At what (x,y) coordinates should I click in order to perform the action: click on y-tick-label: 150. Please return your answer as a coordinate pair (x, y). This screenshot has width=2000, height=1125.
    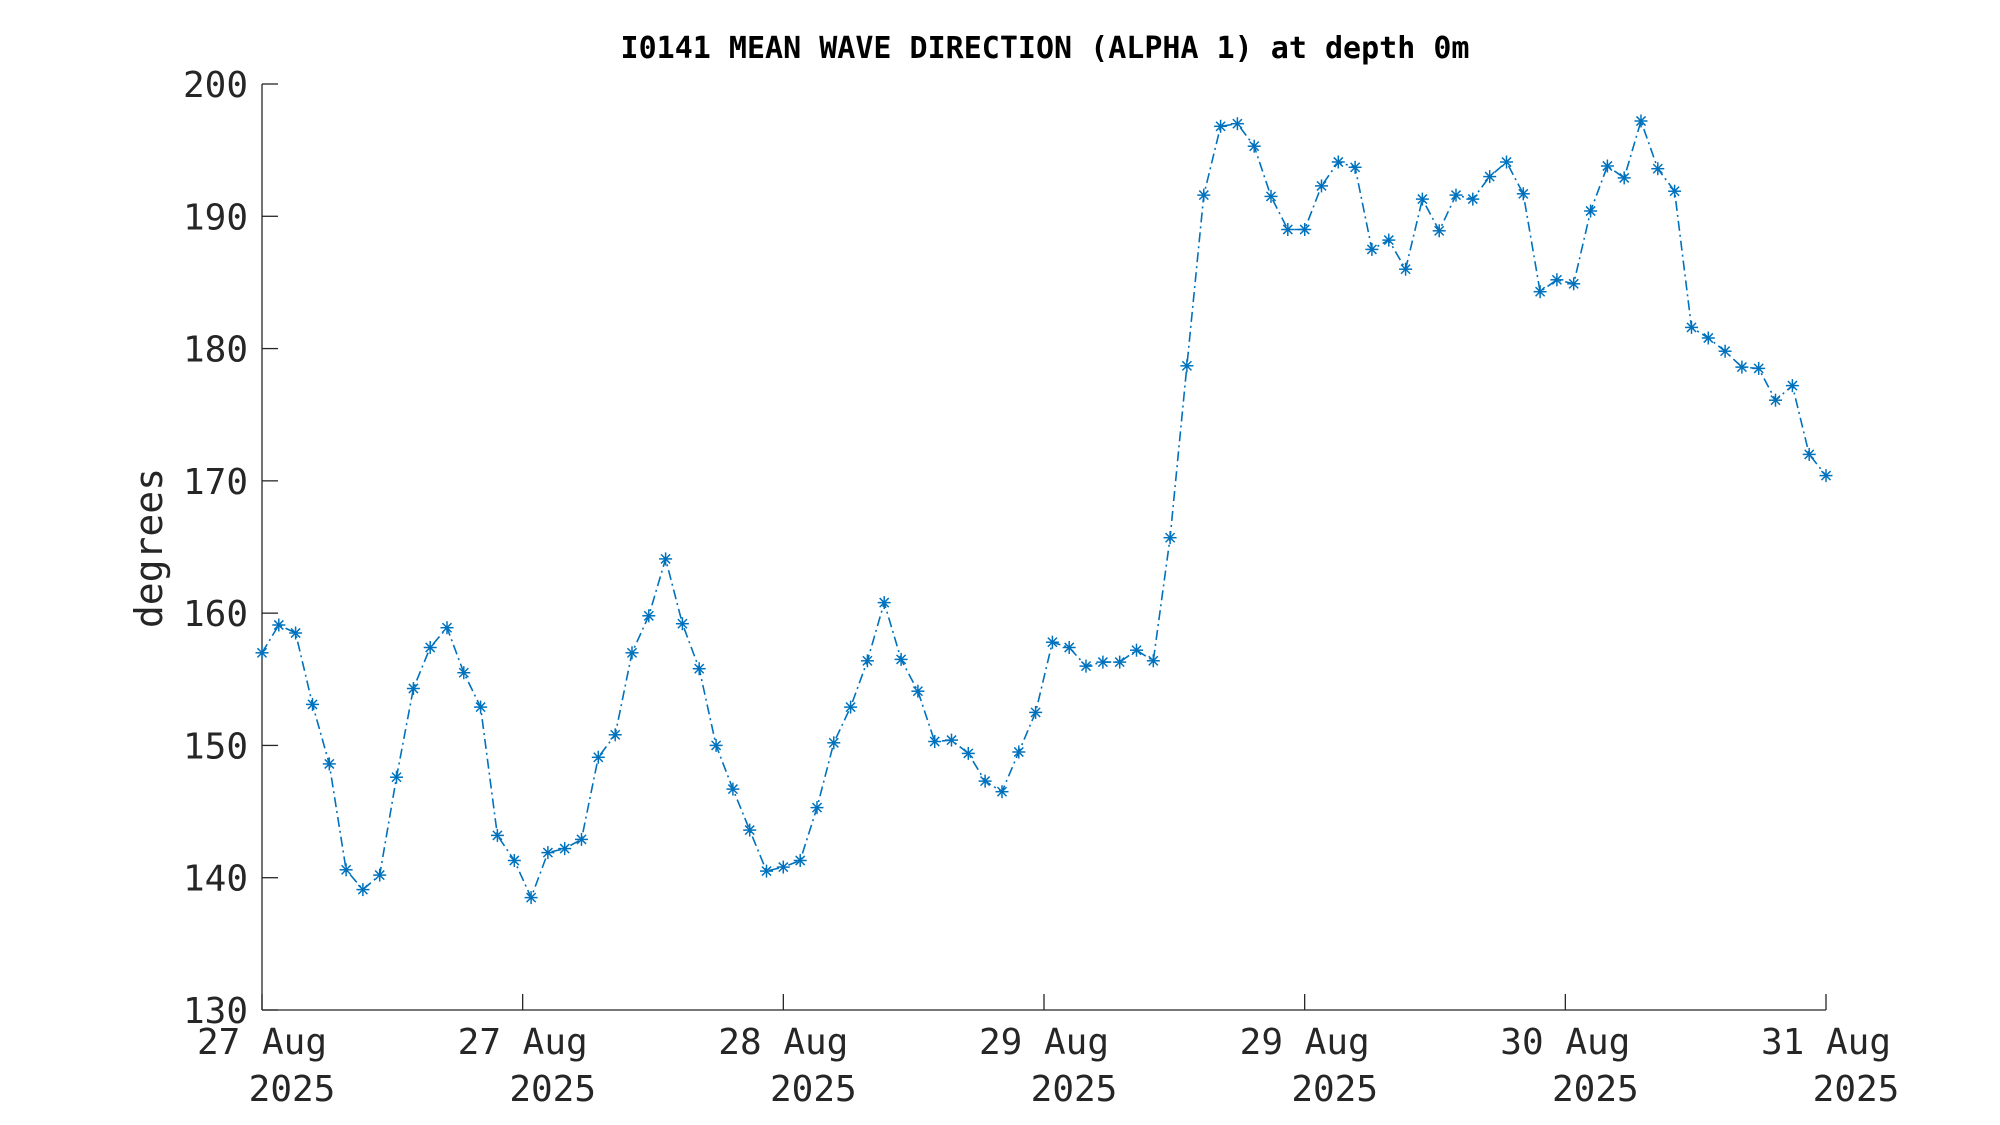
    Looking at the image, I should click on (215, 746).